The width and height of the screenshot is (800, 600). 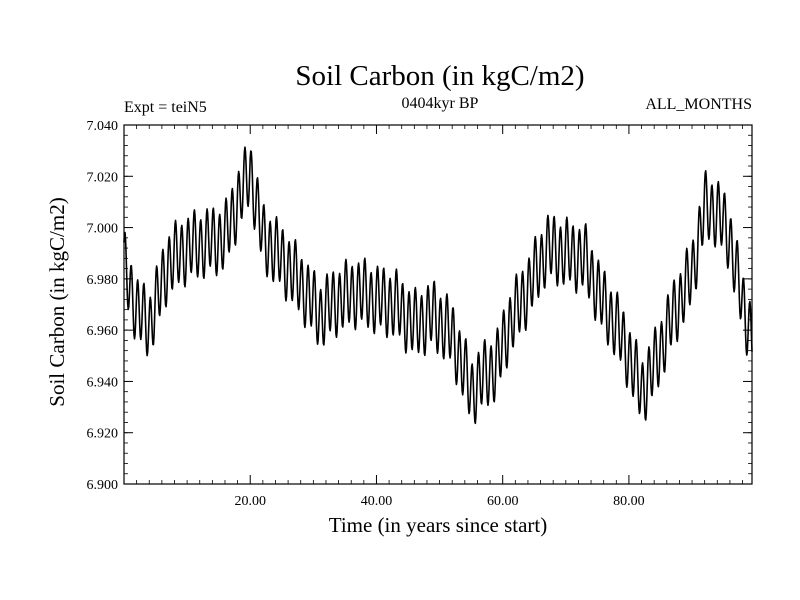 What do you see at coordinates (57, 301) in the screenshot?
I see `y-axis-label: Soil Carbon (in kgC/m2)` at bounding box center [57, 301].